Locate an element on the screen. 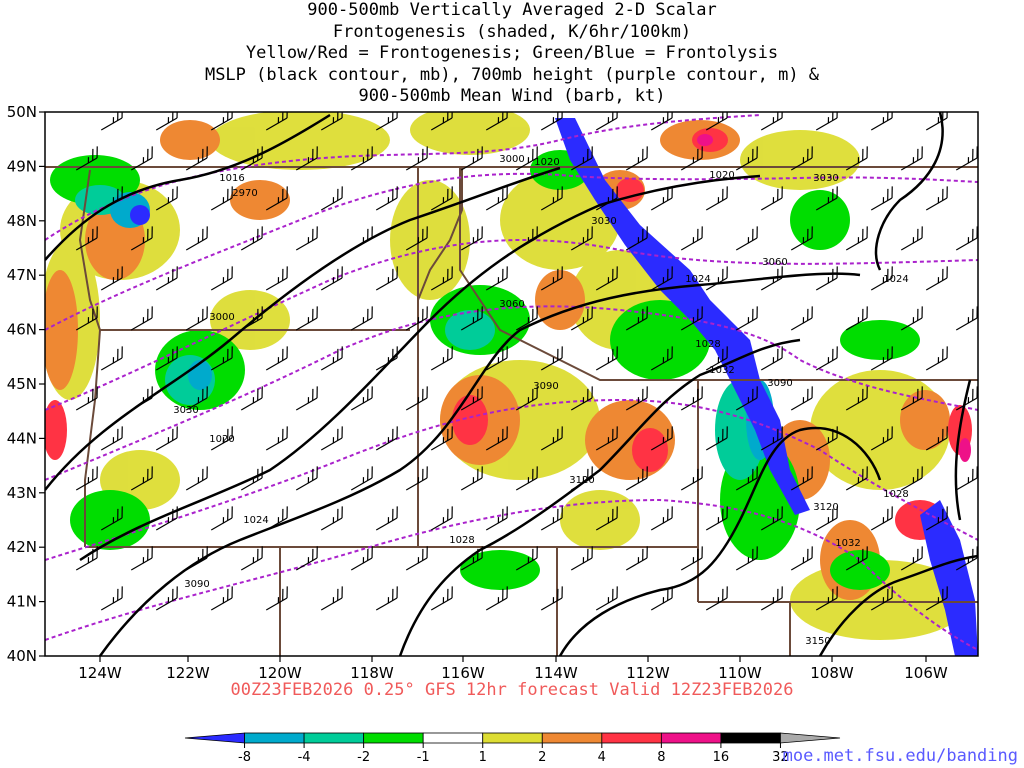 The width and height of the screenshot is (1024, 768). lat-label: 48N is located at coordinates (22, 221).